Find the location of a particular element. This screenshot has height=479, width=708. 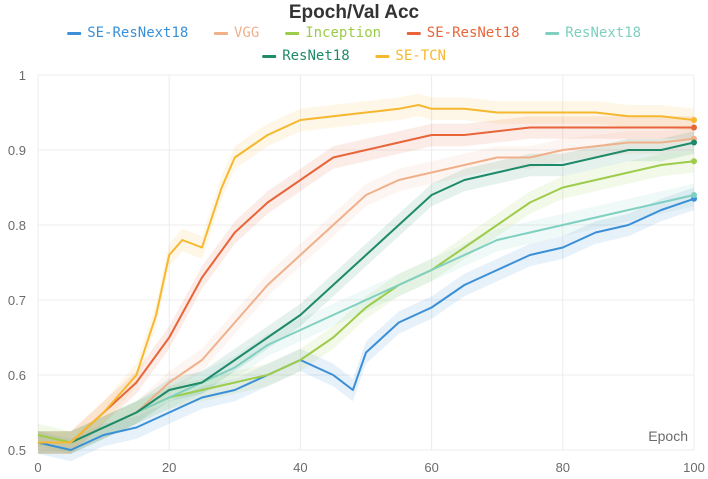

legend-item: SE-TCN is located at coordinates (410, 56).